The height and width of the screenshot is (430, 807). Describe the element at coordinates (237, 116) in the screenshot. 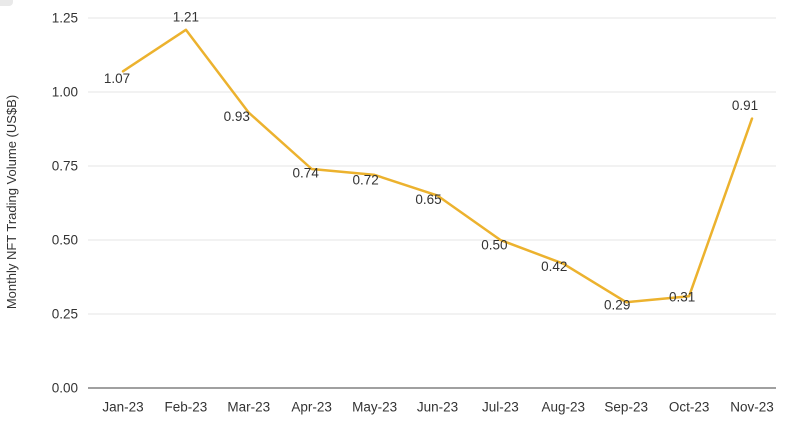

I see `data-point-label: 0.93` at that location.